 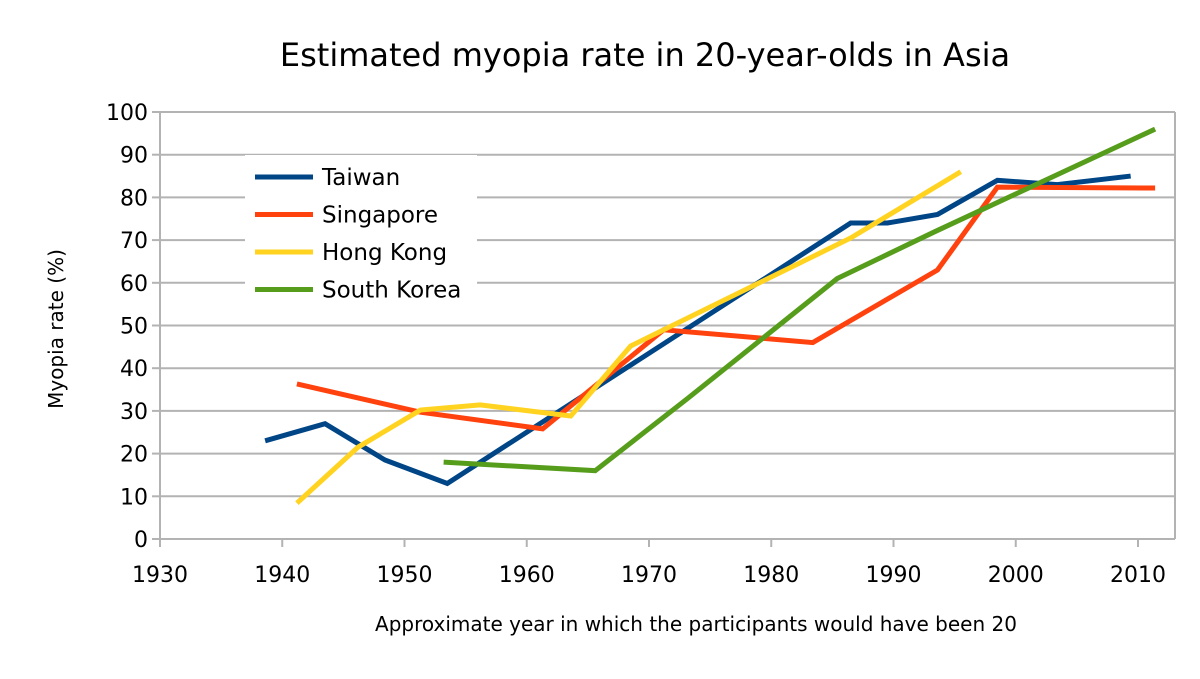 What do you see at coordinates (134, 198) in the screenshot?
I see `y-tick-label: 80` at bounding box center [134, 198].